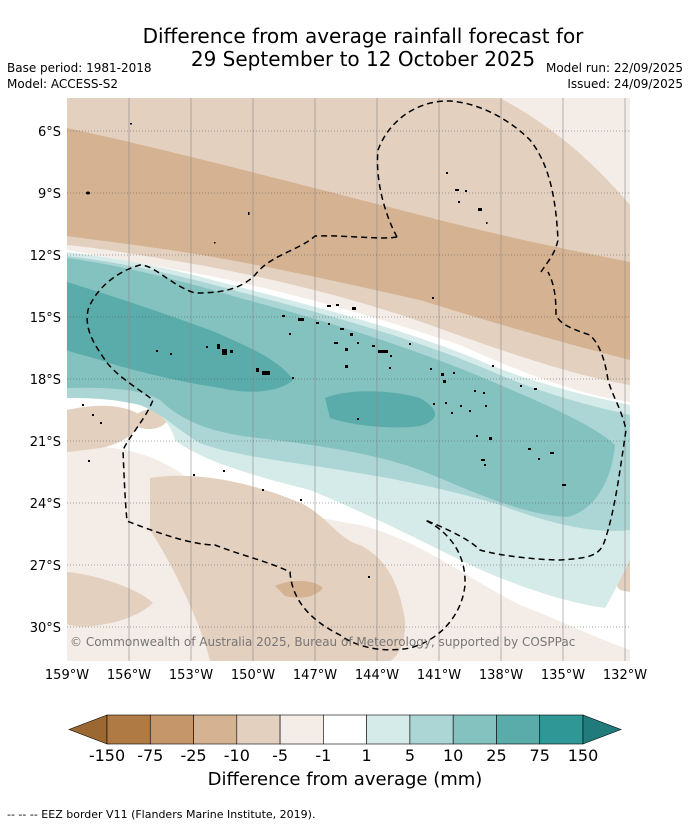 Image resolution: width=690 pixels, height=827 pixels. What do you see at coordinates (45, 256) in the screenshot?
I see `lat-label-12s: 12°S` at bounding box center [45, 256].